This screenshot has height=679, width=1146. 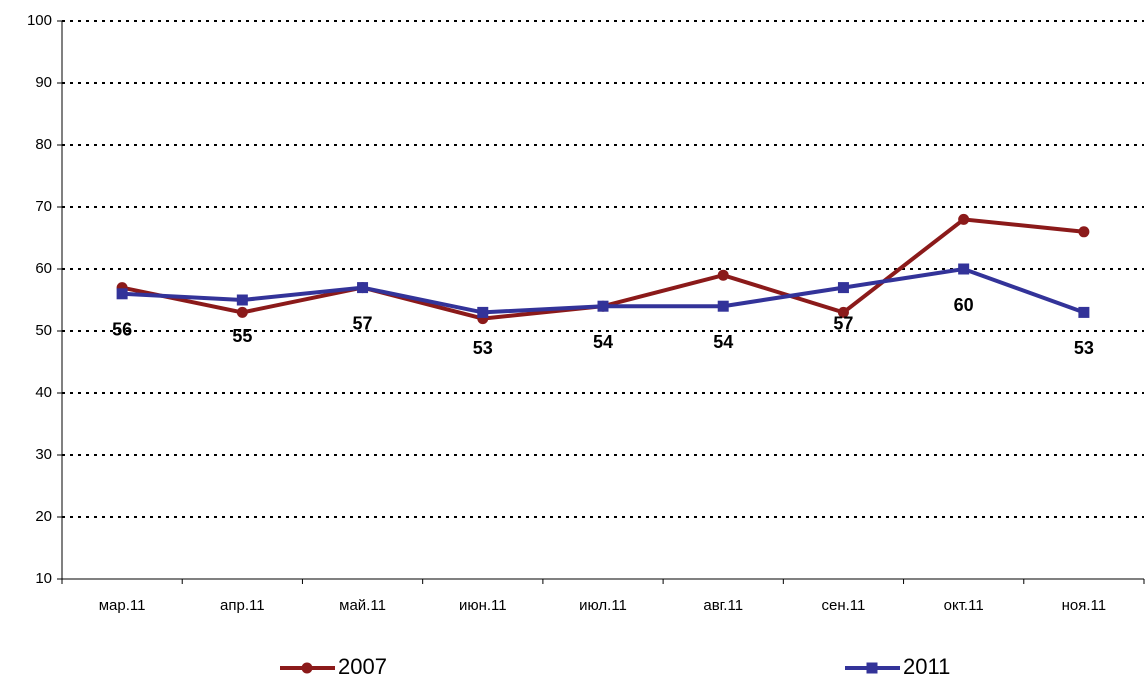 I want to click on y-tick-label: 50, so click(x=43, y=330).